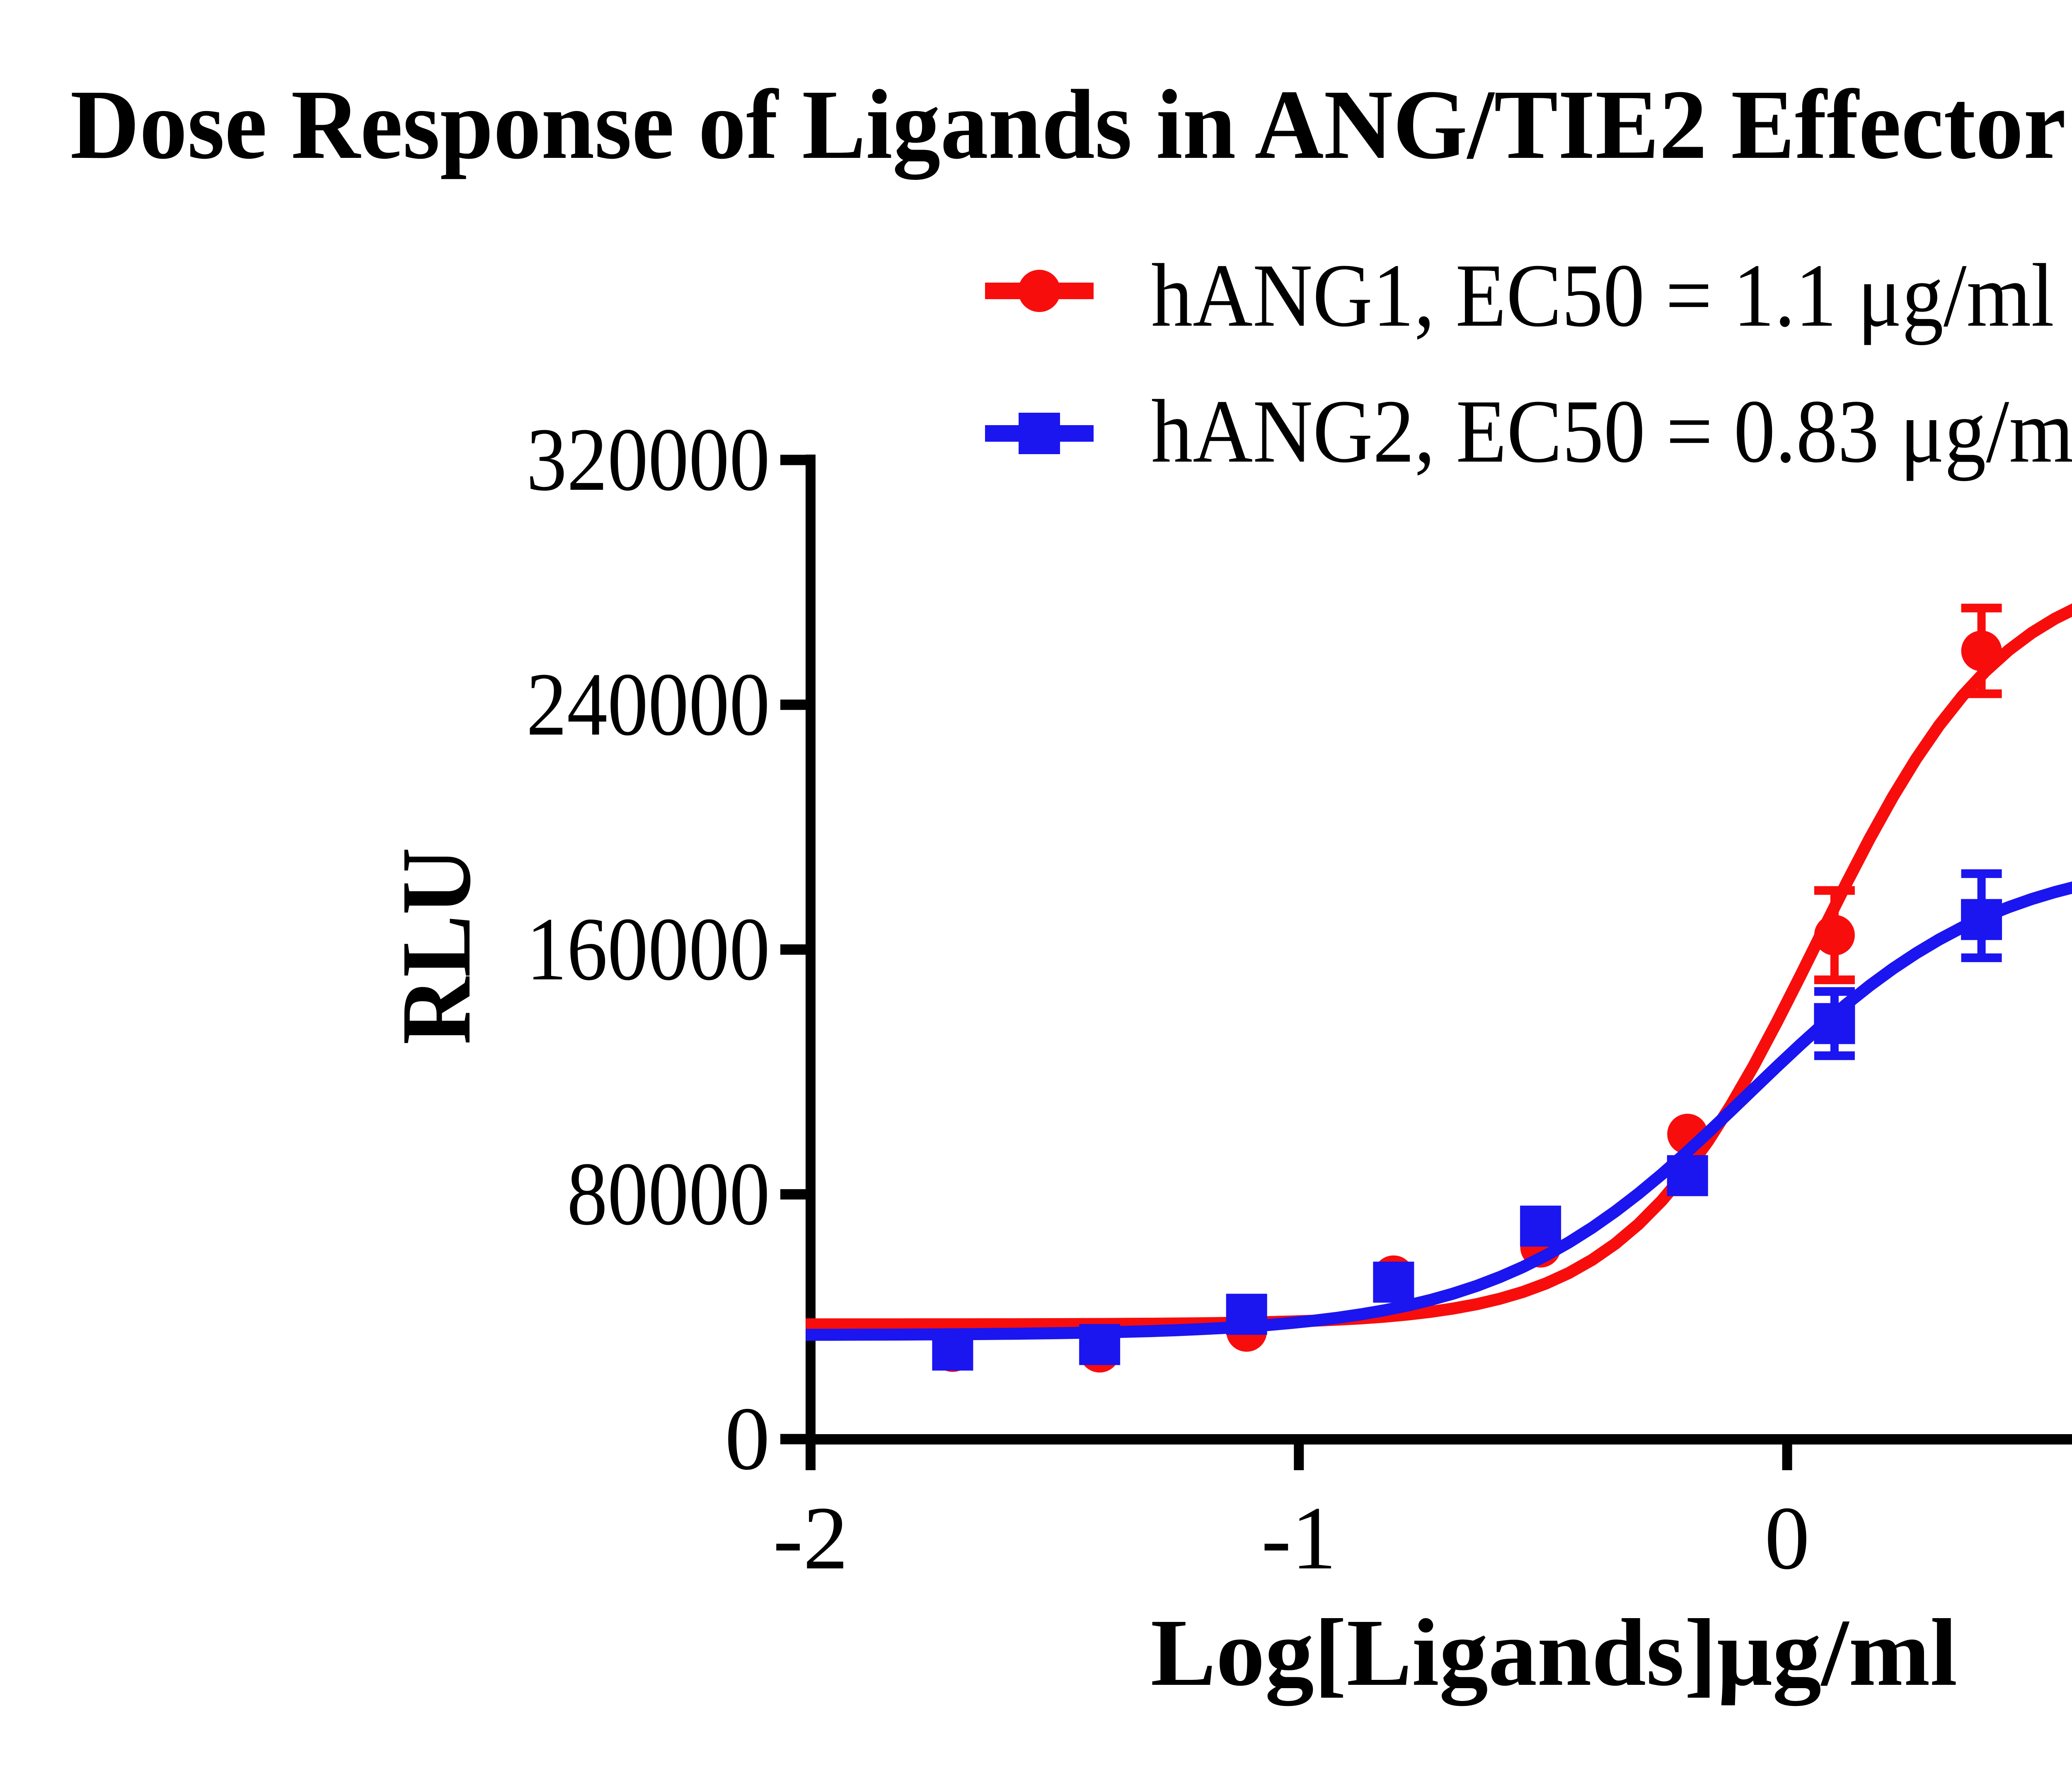  Describe the element at coordinates (810, 1538) in the screenshot. I see `svg-text: -2` at that location.